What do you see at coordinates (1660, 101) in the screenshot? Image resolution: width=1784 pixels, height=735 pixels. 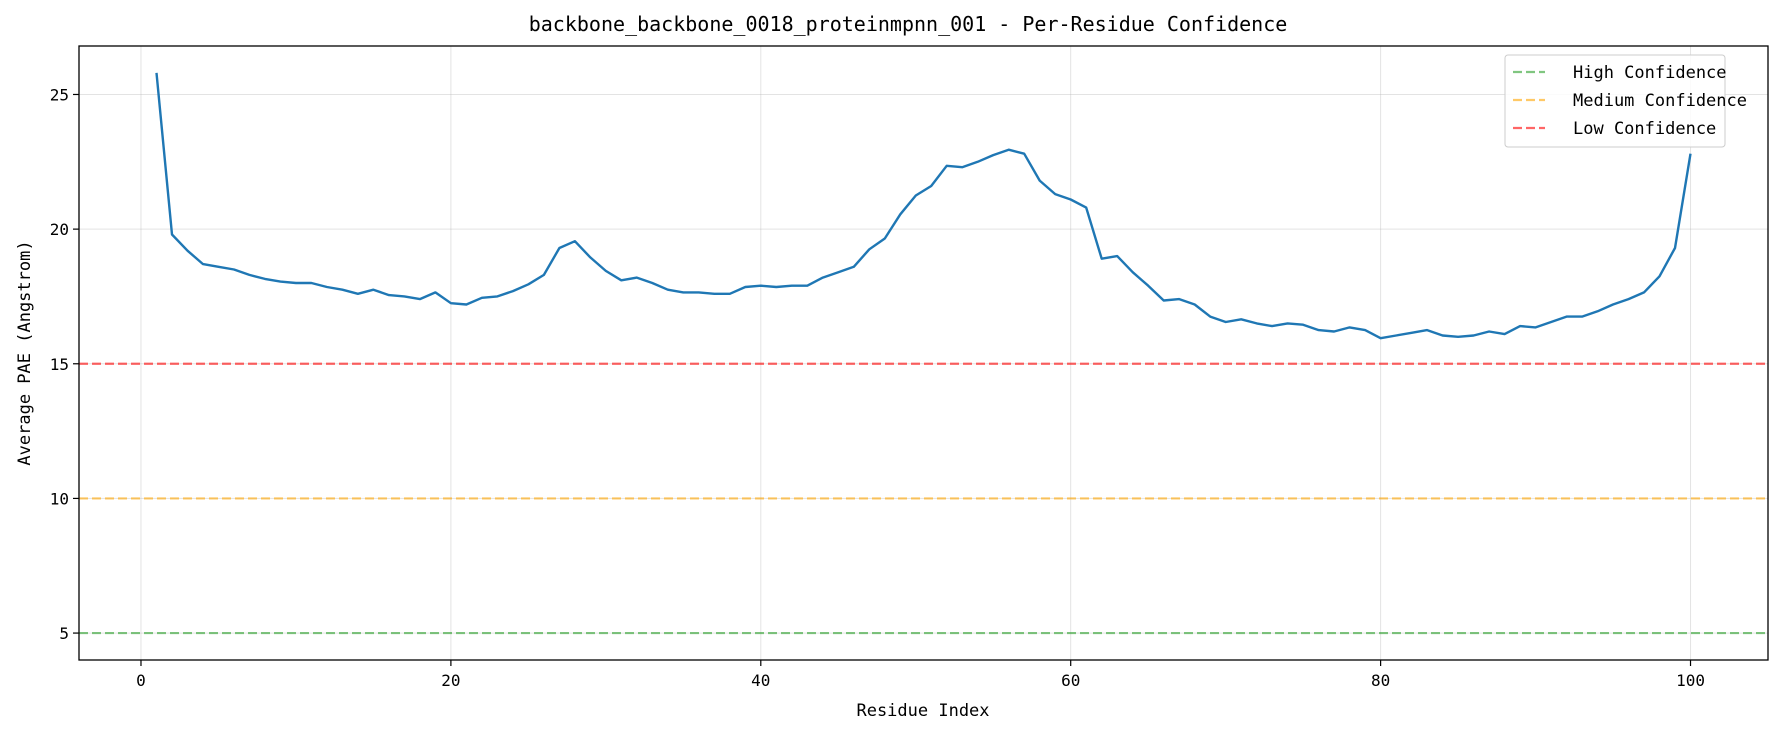 I see `legend-label: Medium Confidence` at bounding box center [1660, 101].